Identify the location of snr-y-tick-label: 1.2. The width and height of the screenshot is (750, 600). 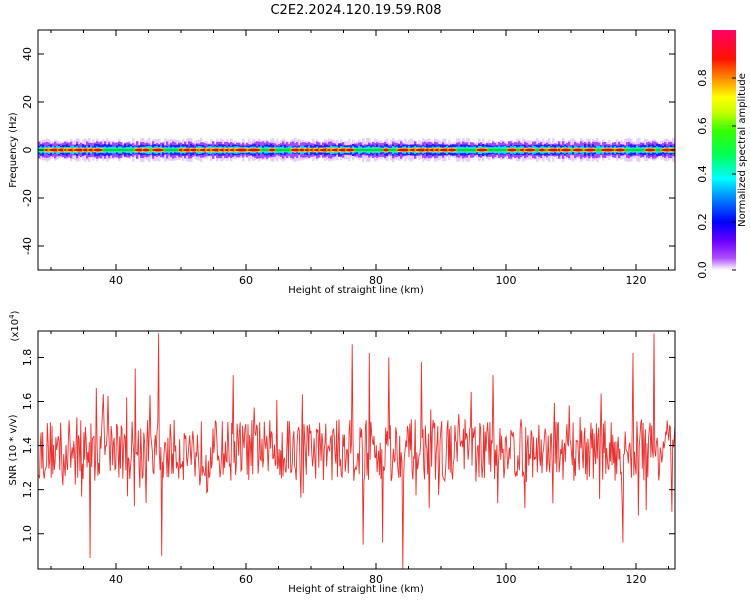
(27, 490).